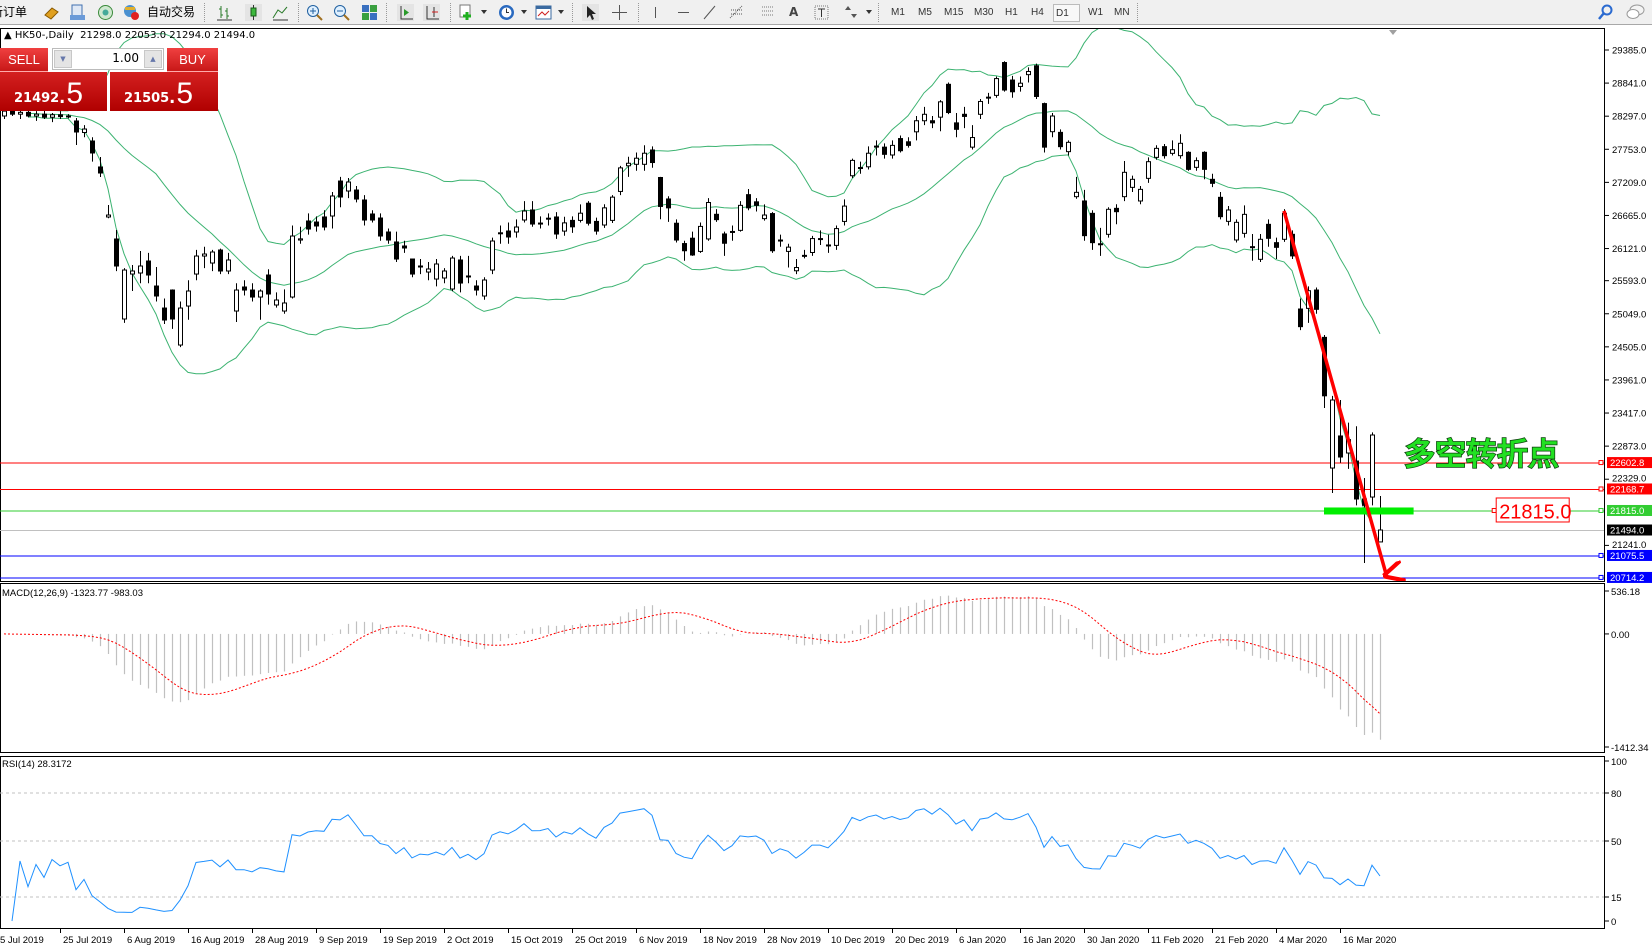  Describe the element at coordinates (543, 12) in the screenshot. I see `templates-icon` at that location.